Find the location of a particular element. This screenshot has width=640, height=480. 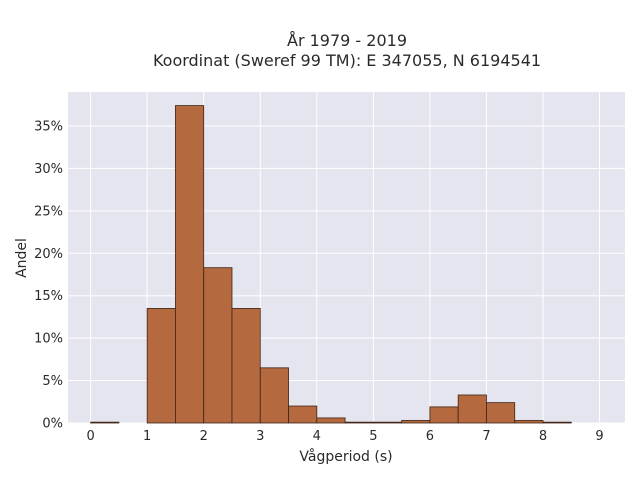

y-axis-title: Andel is located at coordinates (22, 258).